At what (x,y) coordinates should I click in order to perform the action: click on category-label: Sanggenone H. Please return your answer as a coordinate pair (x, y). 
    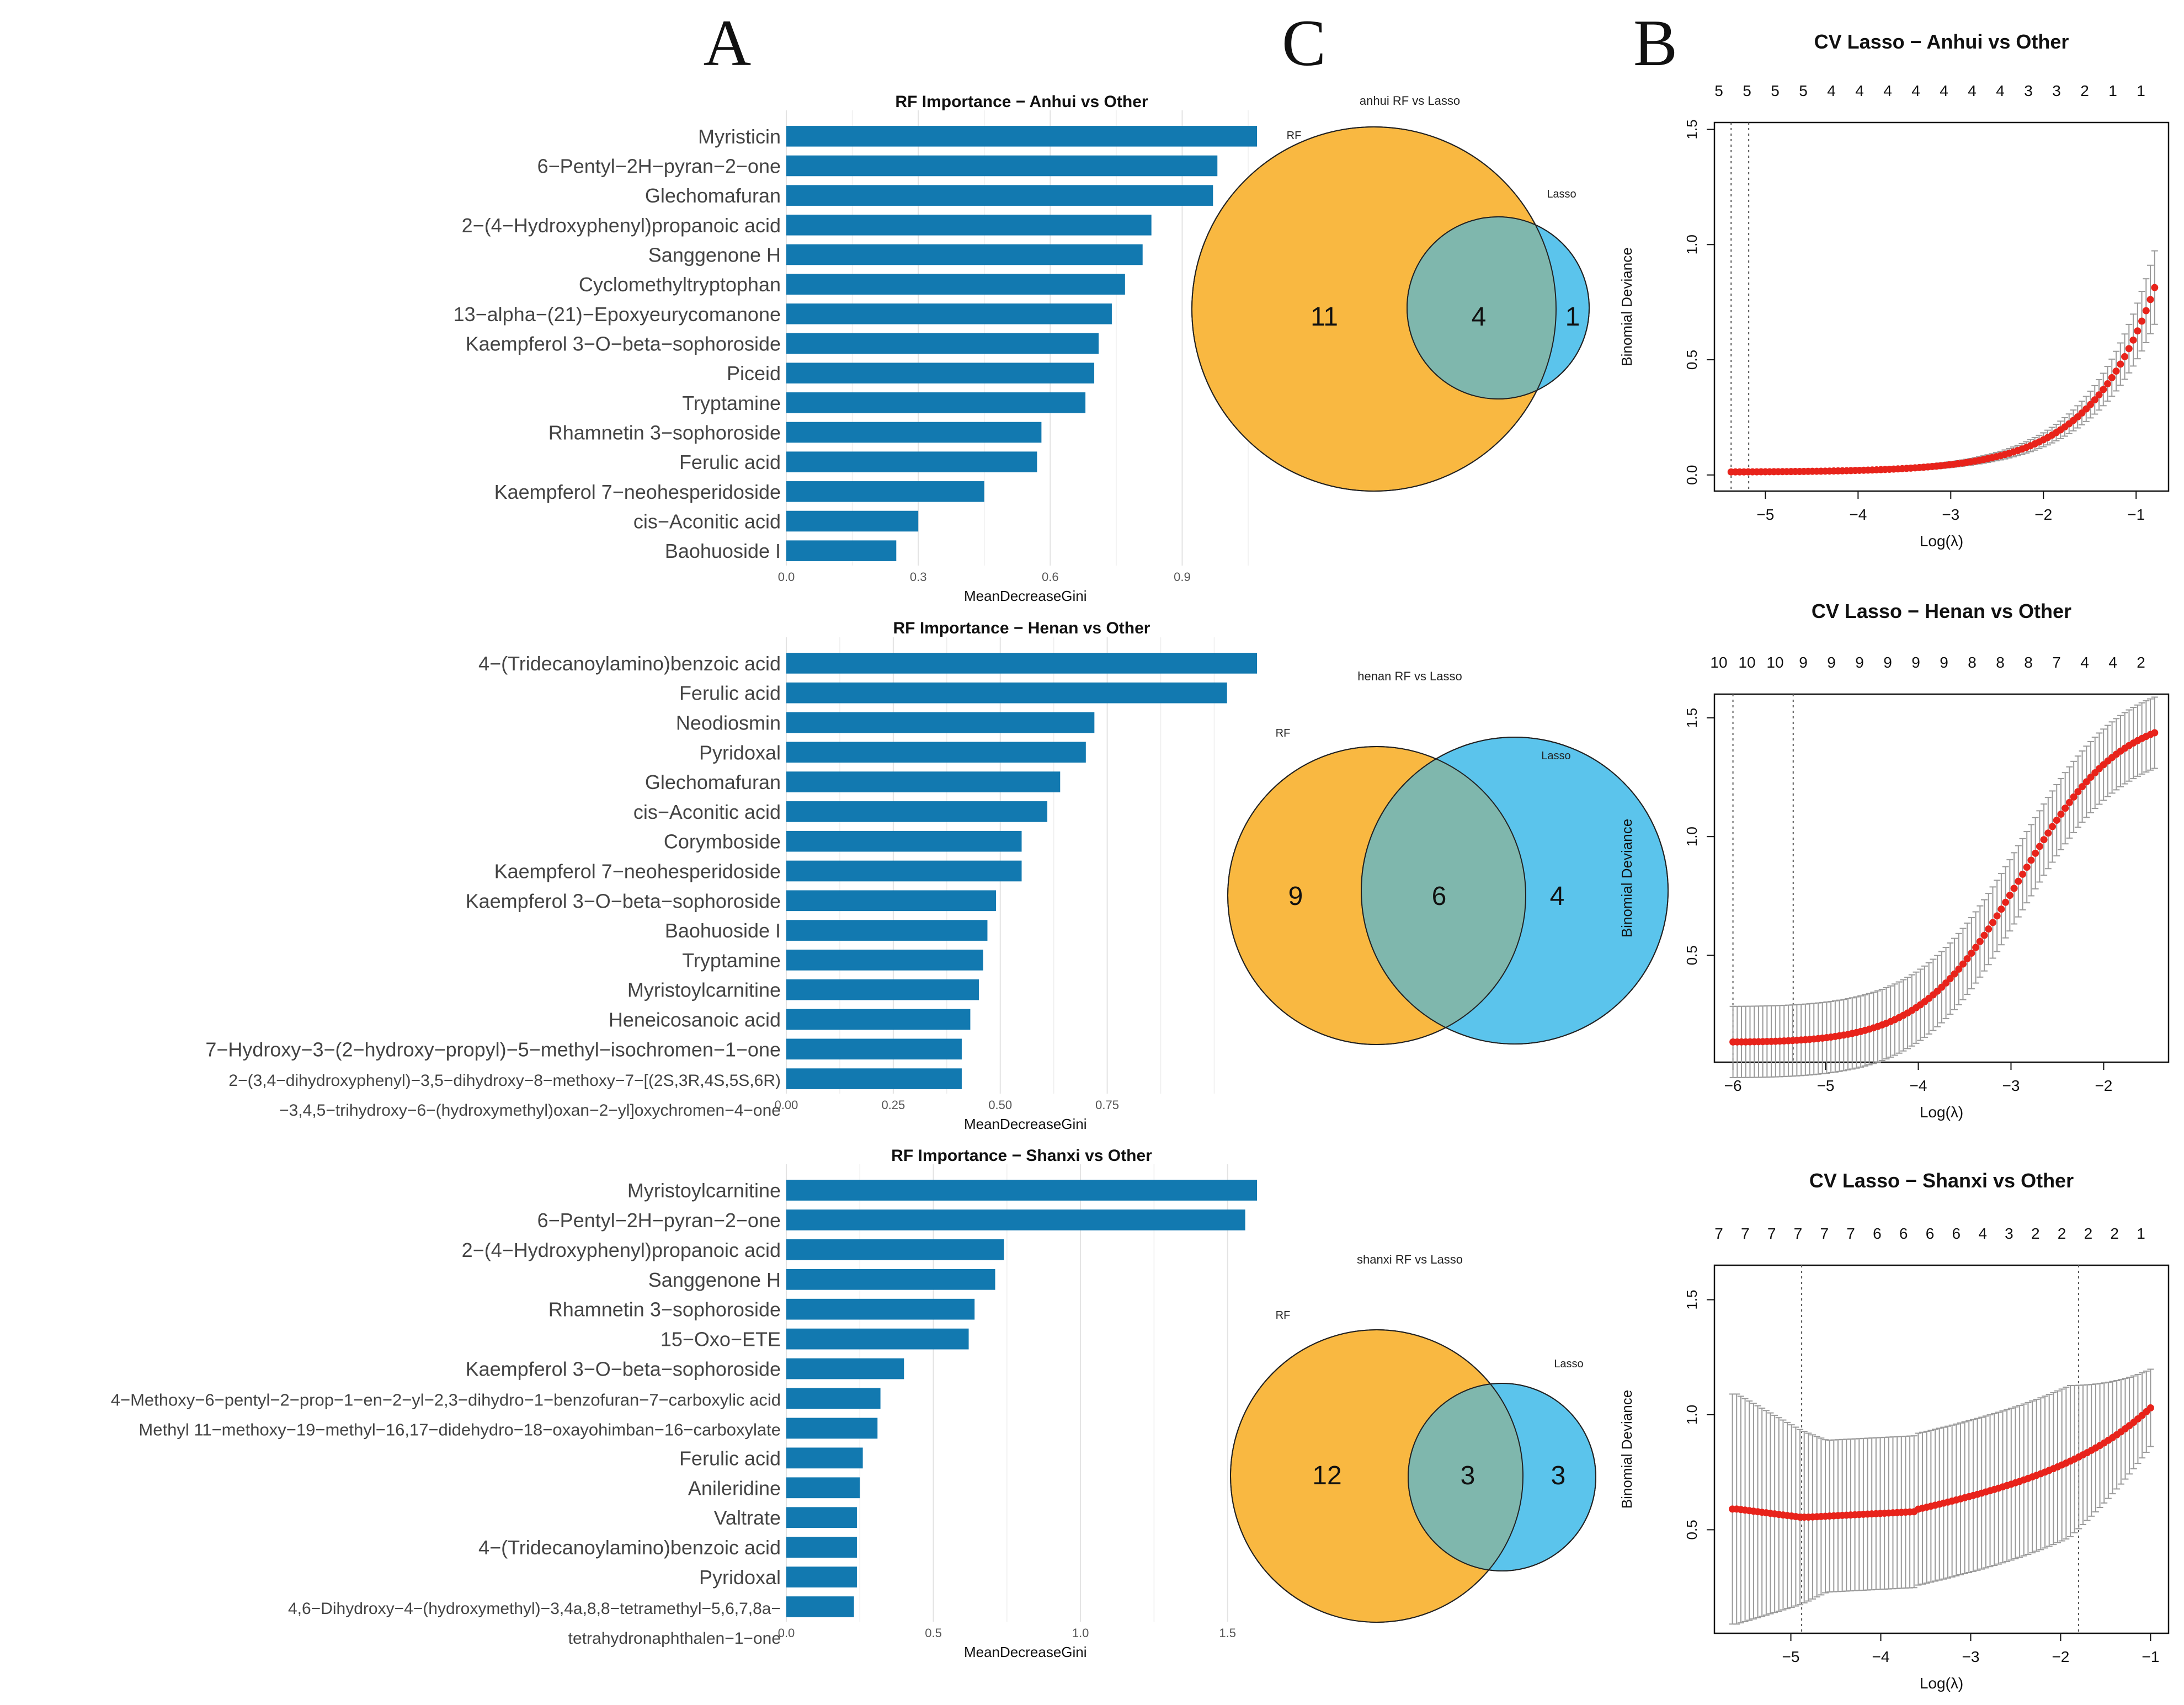
    Looking at the image, I should click on (714, 256).